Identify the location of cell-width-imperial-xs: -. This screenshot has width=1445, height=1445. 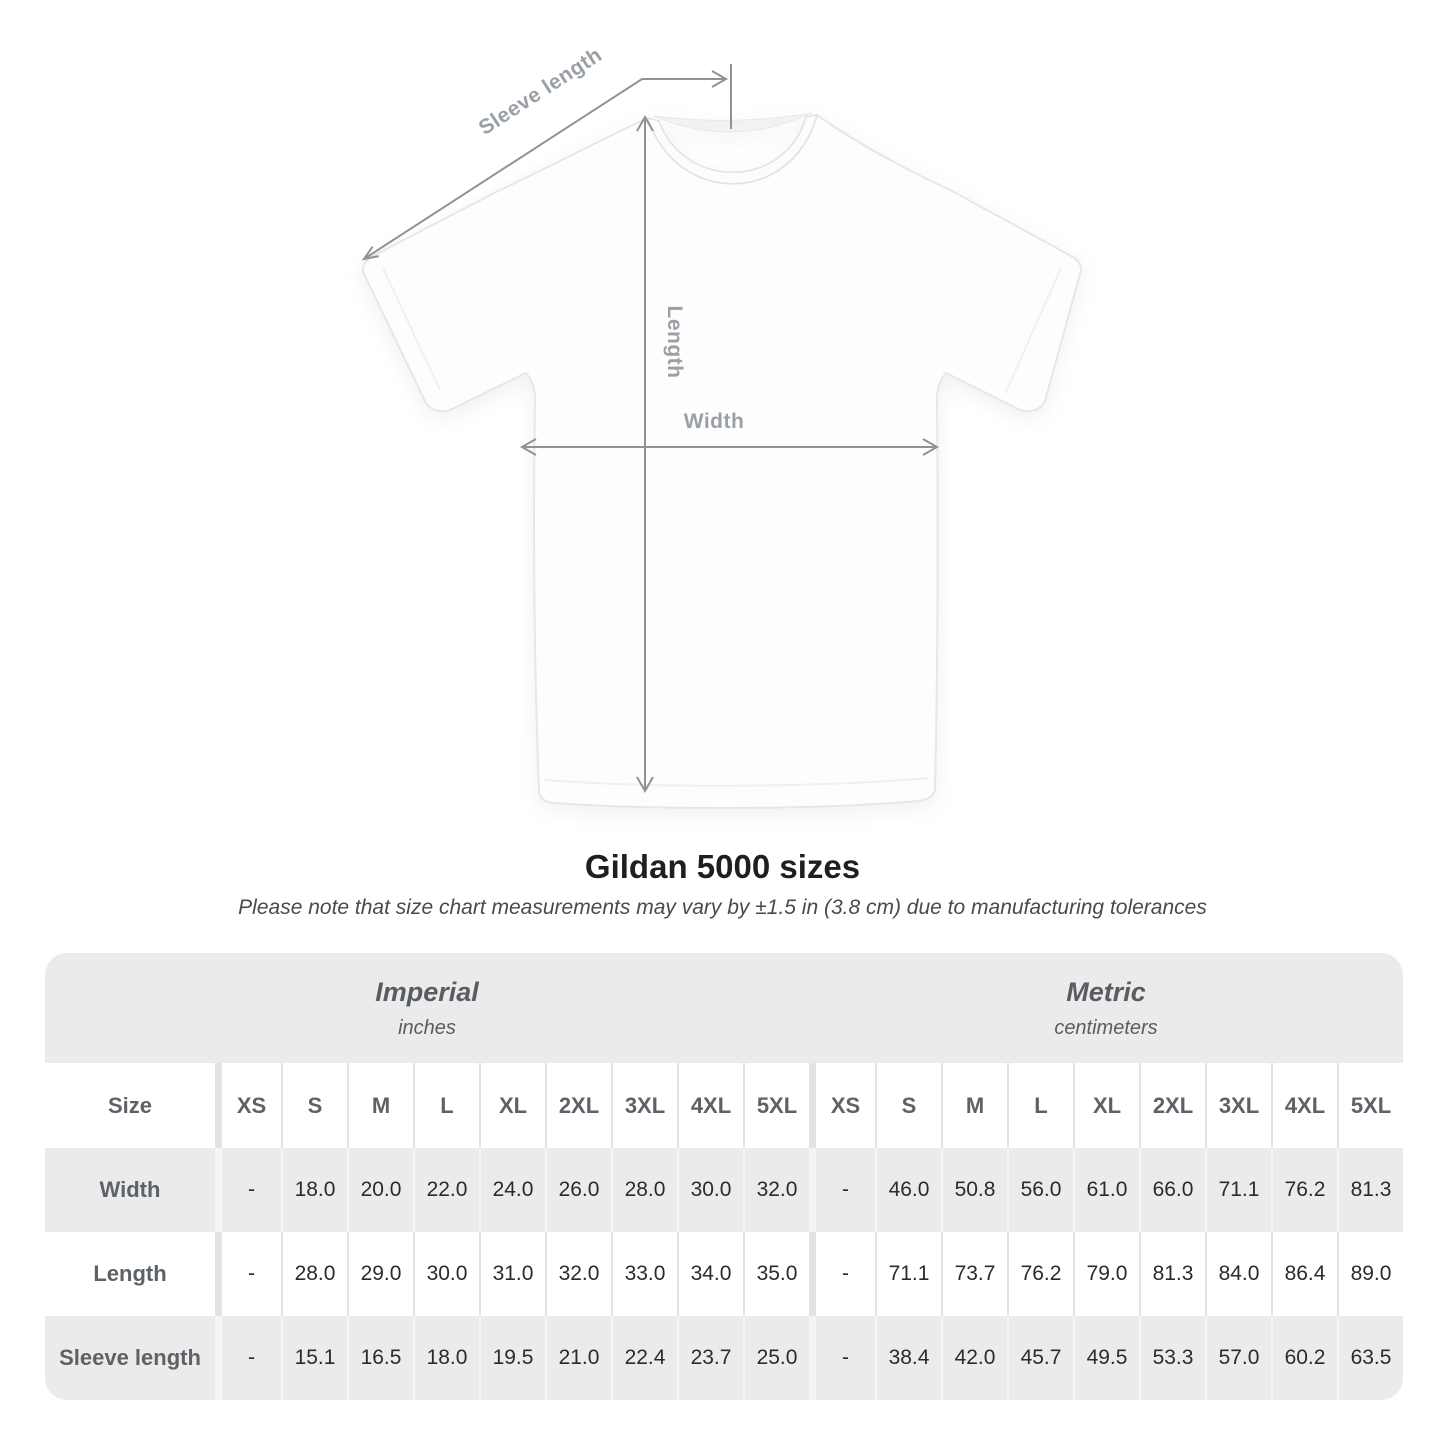
(248, 1190).